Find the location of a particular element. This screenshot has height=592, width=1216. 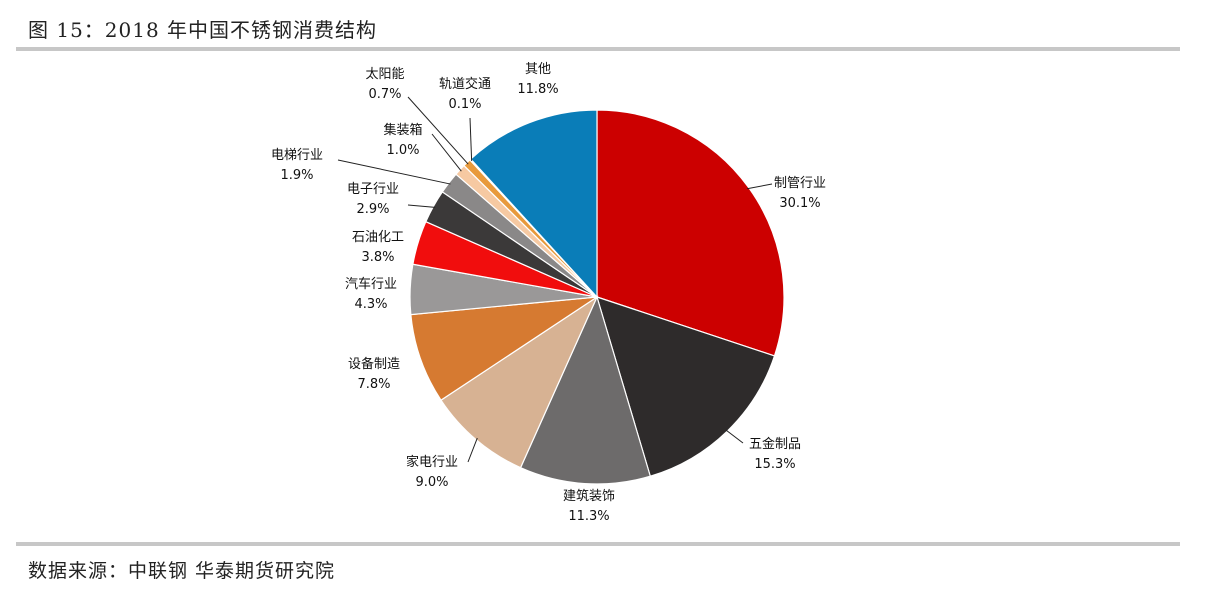

slice-label-0: 制管行业 is located at coordinates (800, 183).